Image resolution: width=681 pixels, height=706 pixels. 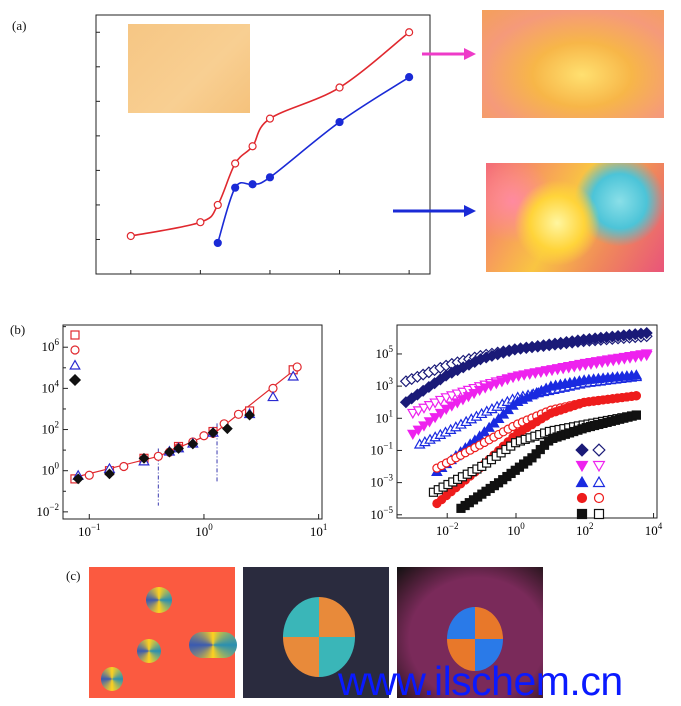 I want to click on x-tick-label: 10⁻², so click(x=447, y=529).